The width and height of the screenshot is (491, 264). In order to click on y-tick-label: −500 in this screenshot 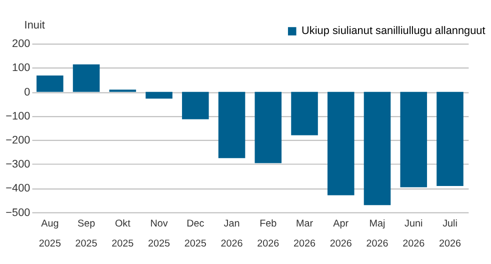, I will do `click(18, 212)`.